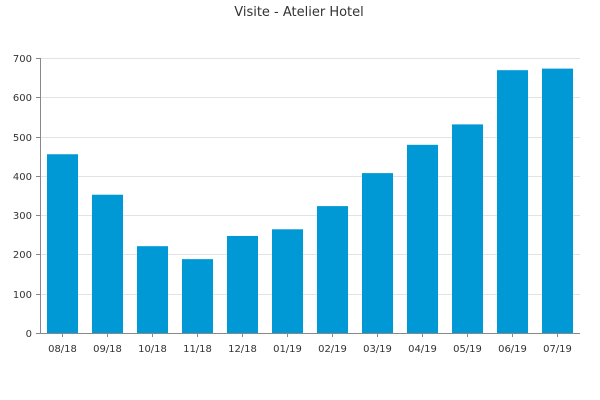  What do you see at coordinates (107, 349) in the screenshot?
I see `x-tick-label: 09/18` at bounding box center [107, 349].